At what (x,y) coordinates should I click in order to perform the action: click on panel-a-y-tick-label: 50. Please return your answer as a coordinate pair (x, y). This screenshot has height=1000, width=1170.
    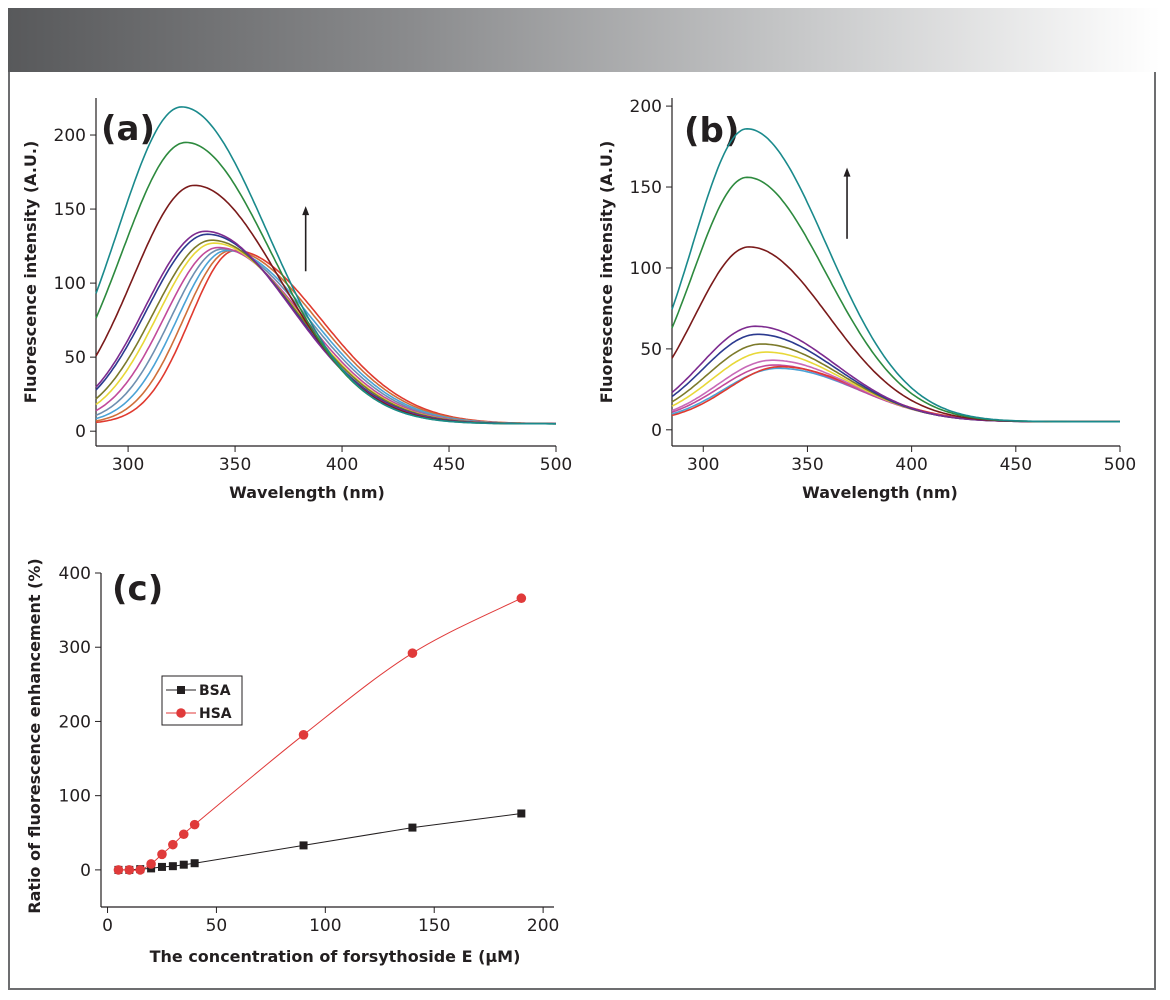
    Looking at the image, I should click on (75, 358).